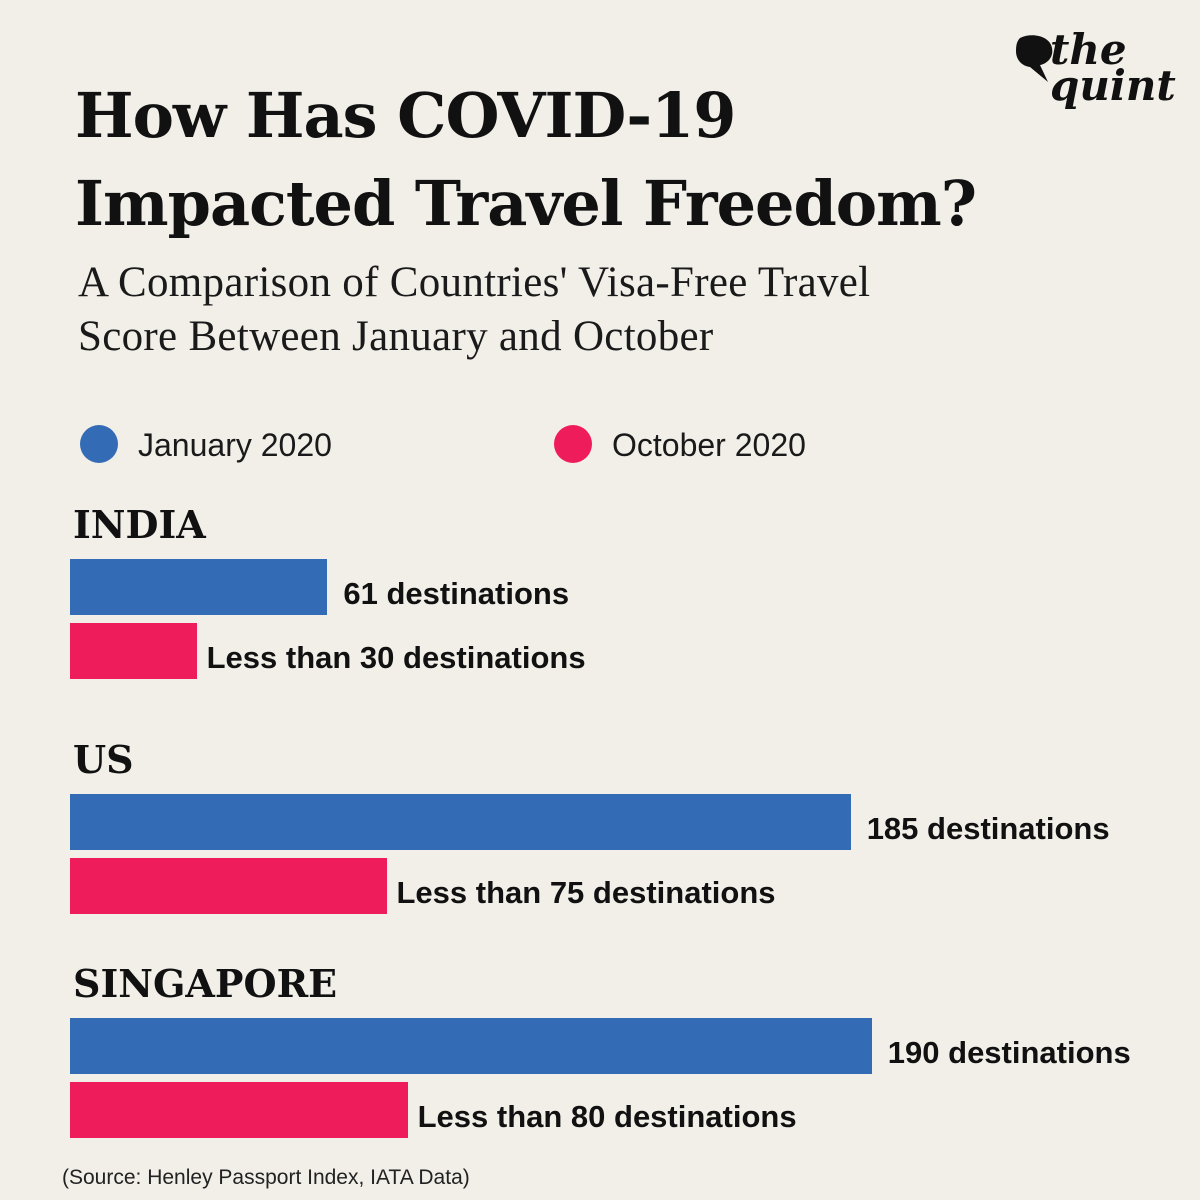  I want to click on bar-singapore-january-2020, so click(471, 1046).